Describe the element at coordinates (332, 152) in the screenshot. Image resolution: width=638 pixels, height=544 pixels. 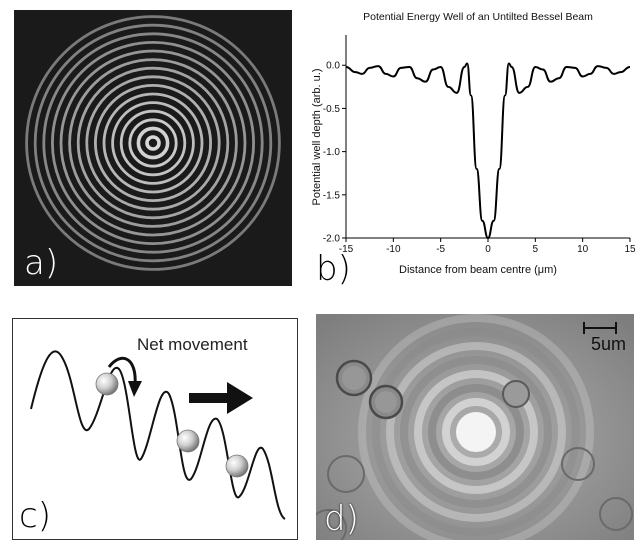
I see `y-tick-label: -1.0` at that location.